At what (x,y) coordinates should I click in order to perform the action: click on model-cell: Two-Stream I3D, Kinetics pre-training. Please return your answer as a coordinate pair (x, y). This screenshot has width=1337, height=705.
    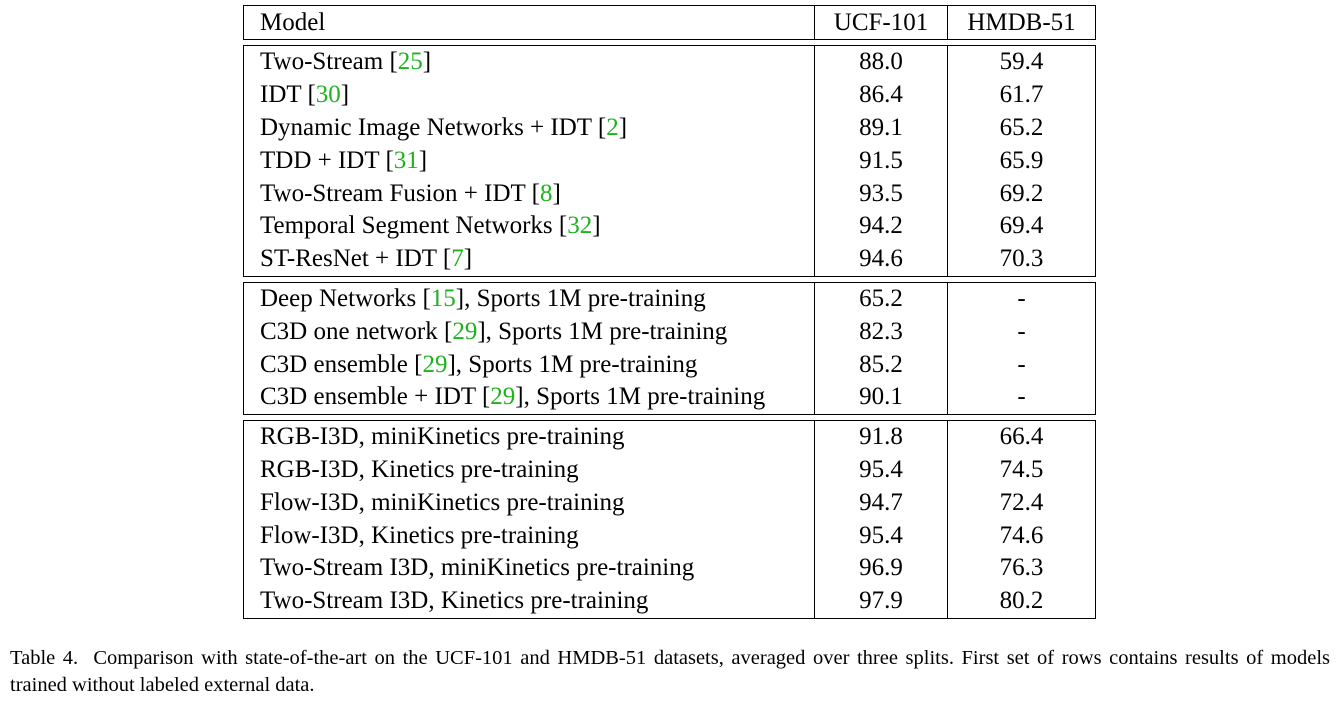
    Looking at the image, I should click on (529, 601).